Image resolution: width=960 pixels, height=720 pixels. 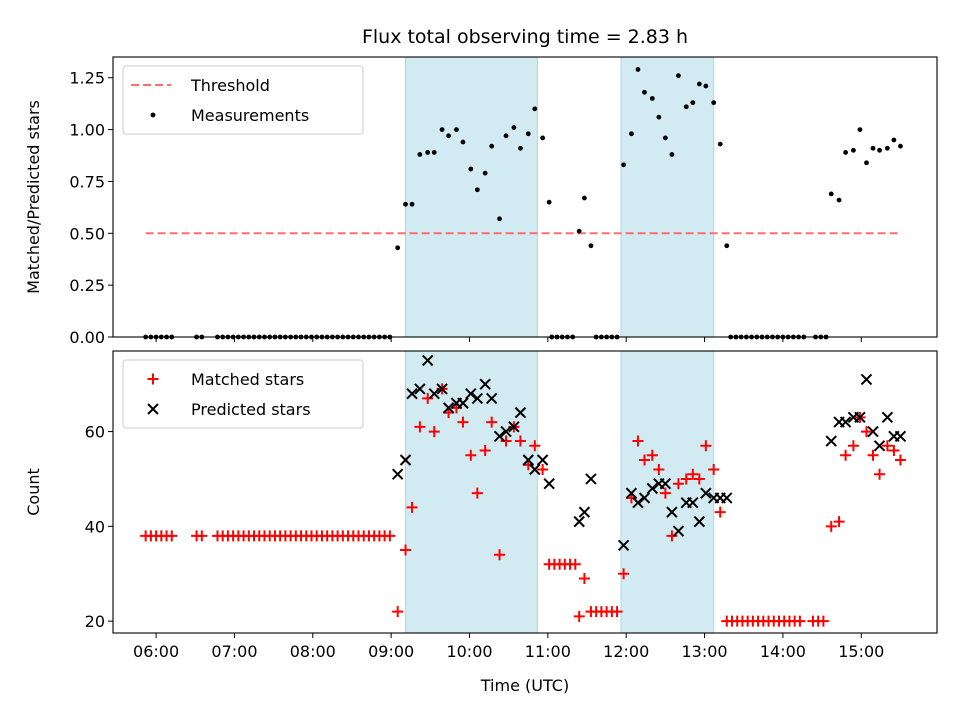 I want to click on y-axis-label: Count, so click(x=33, y=492).